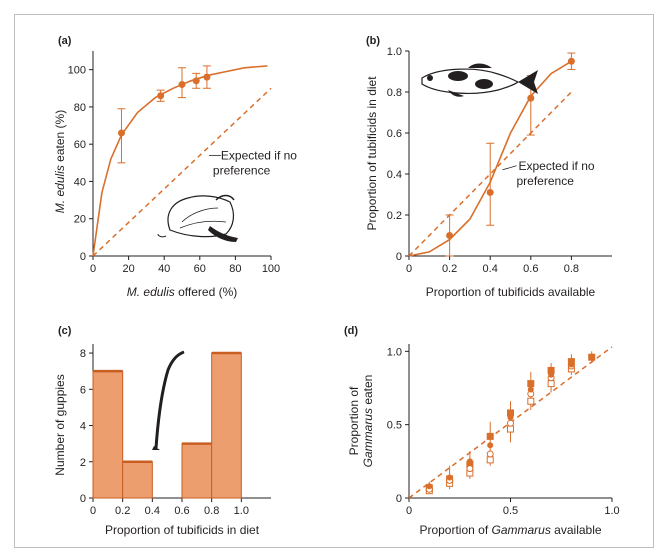 This screenshot has width=671, height=560. Describe the element at coordinates (182, 292) in the screenshot. I see `panel-a-x-axis-label: M. edulis offered (%)` at that location.